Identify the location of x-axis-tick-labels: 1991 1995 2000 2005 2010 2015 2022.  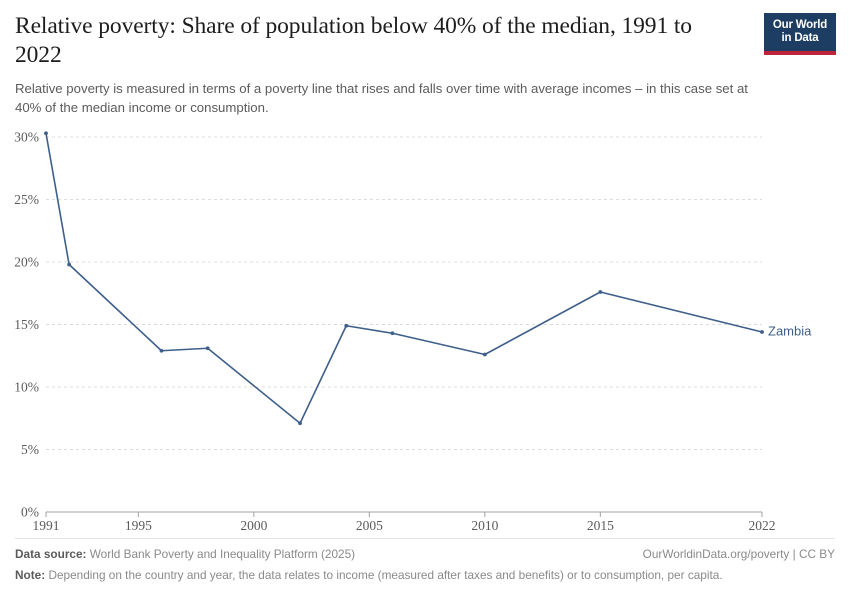
(404, 525).